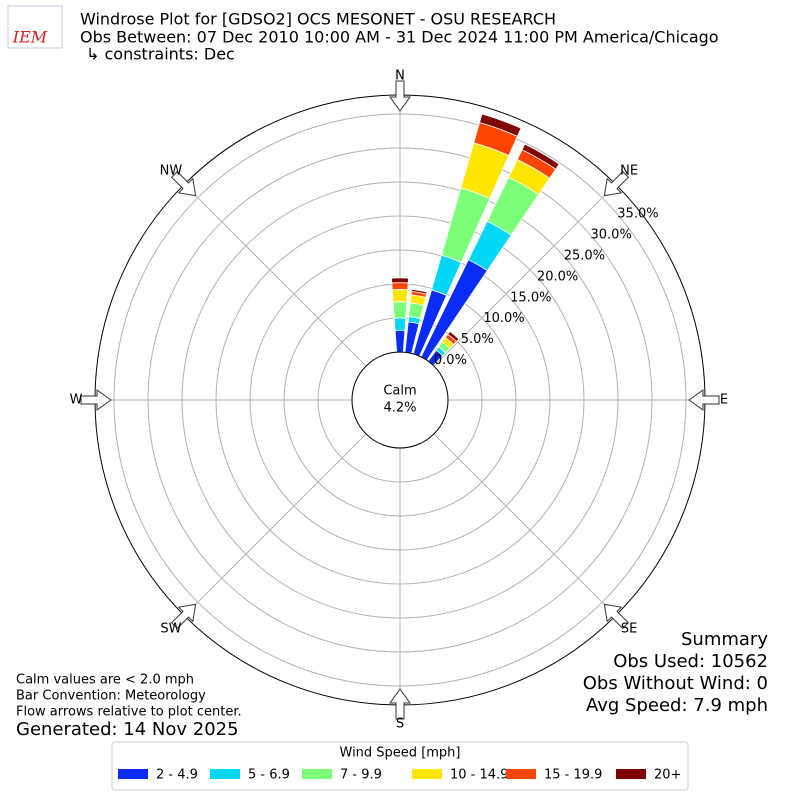  What do you see at coordinates (399, 391) in the screenshot?
I see `calm-label: Calm` at bounding box center [399, 391].